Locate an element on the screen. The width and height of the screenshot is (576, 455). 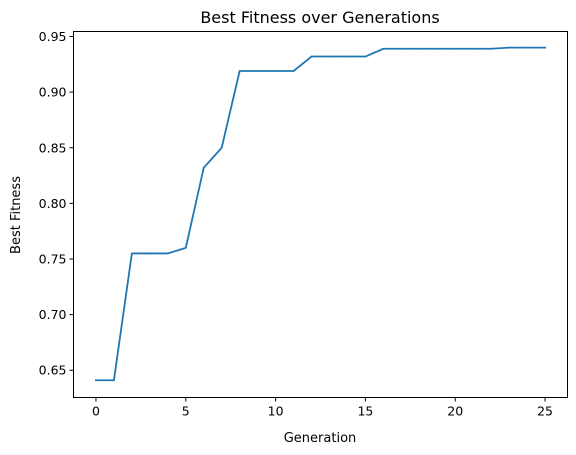
y-tick-label: 0.95 is located at coordinates (53, 36).